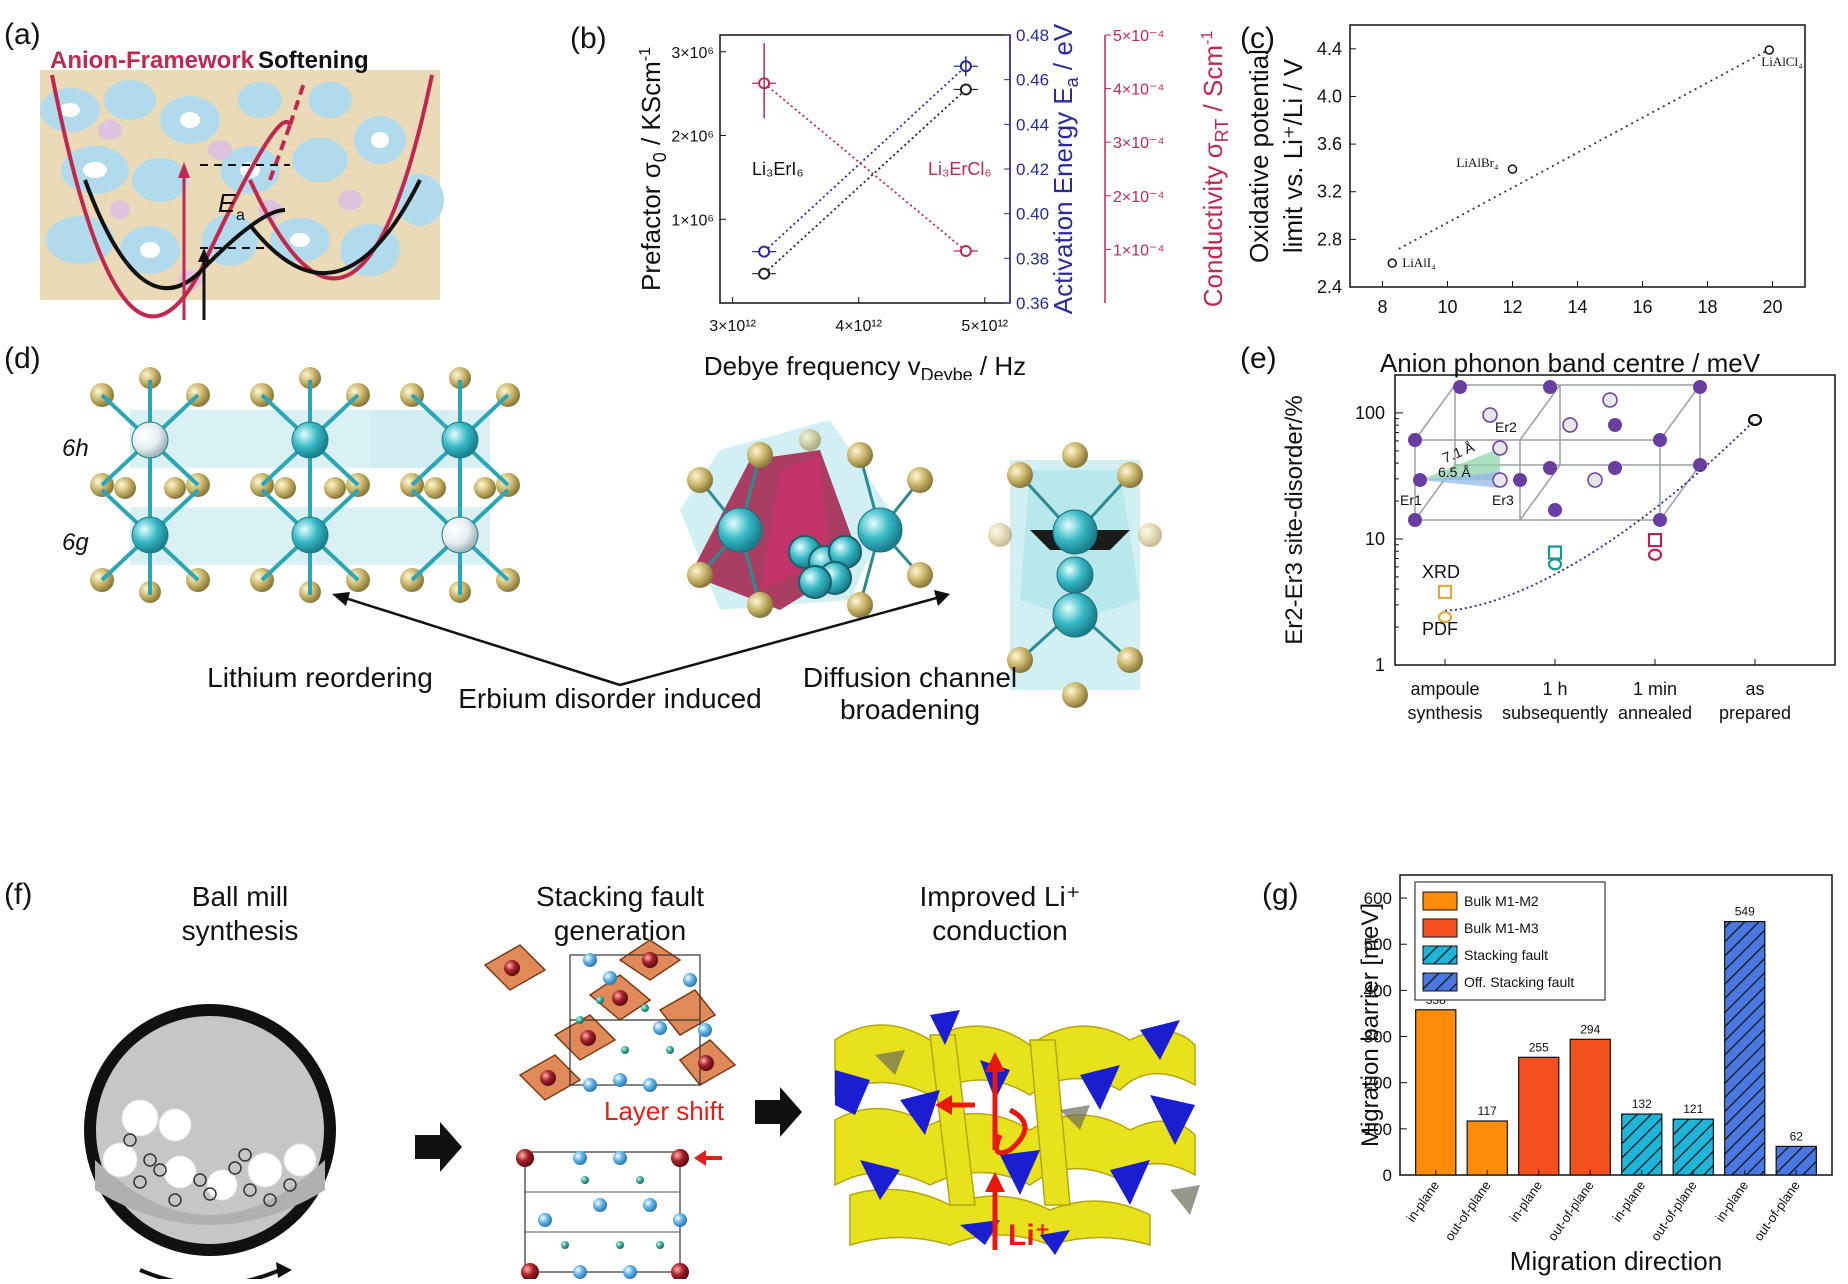 This screenshot has width=1848, height=1284. Describe the element at coordinates (1772, 307) in the screenshot. I see `c-xtick-label: 20` at that location.